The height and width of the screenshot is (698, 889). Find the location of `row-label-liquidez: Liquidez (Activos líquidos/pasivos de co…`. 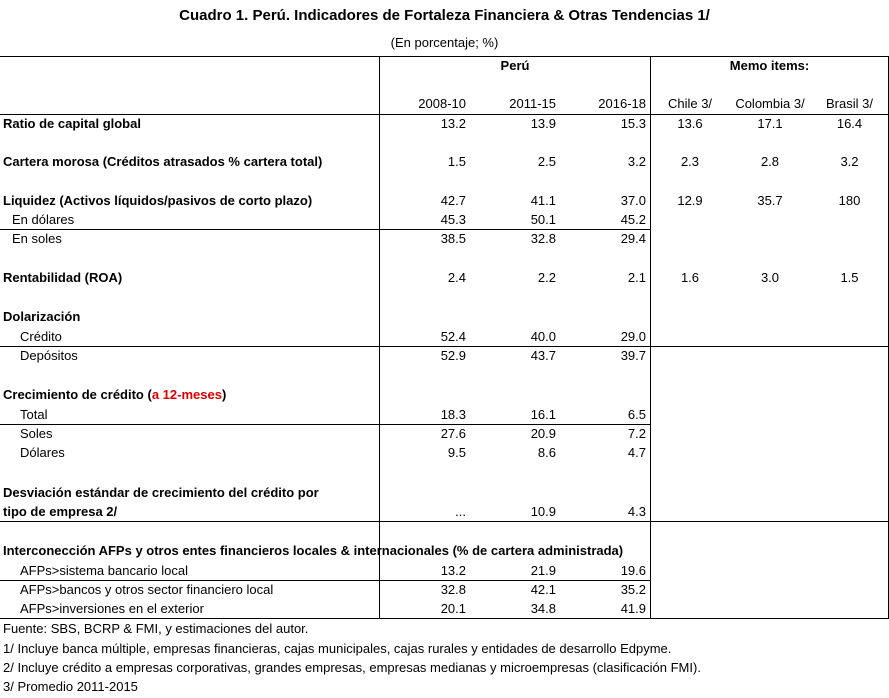

row-label-liquidez: Liquidez (Activos líquidos/pasivos de co… is located at coordinates (158, 200).